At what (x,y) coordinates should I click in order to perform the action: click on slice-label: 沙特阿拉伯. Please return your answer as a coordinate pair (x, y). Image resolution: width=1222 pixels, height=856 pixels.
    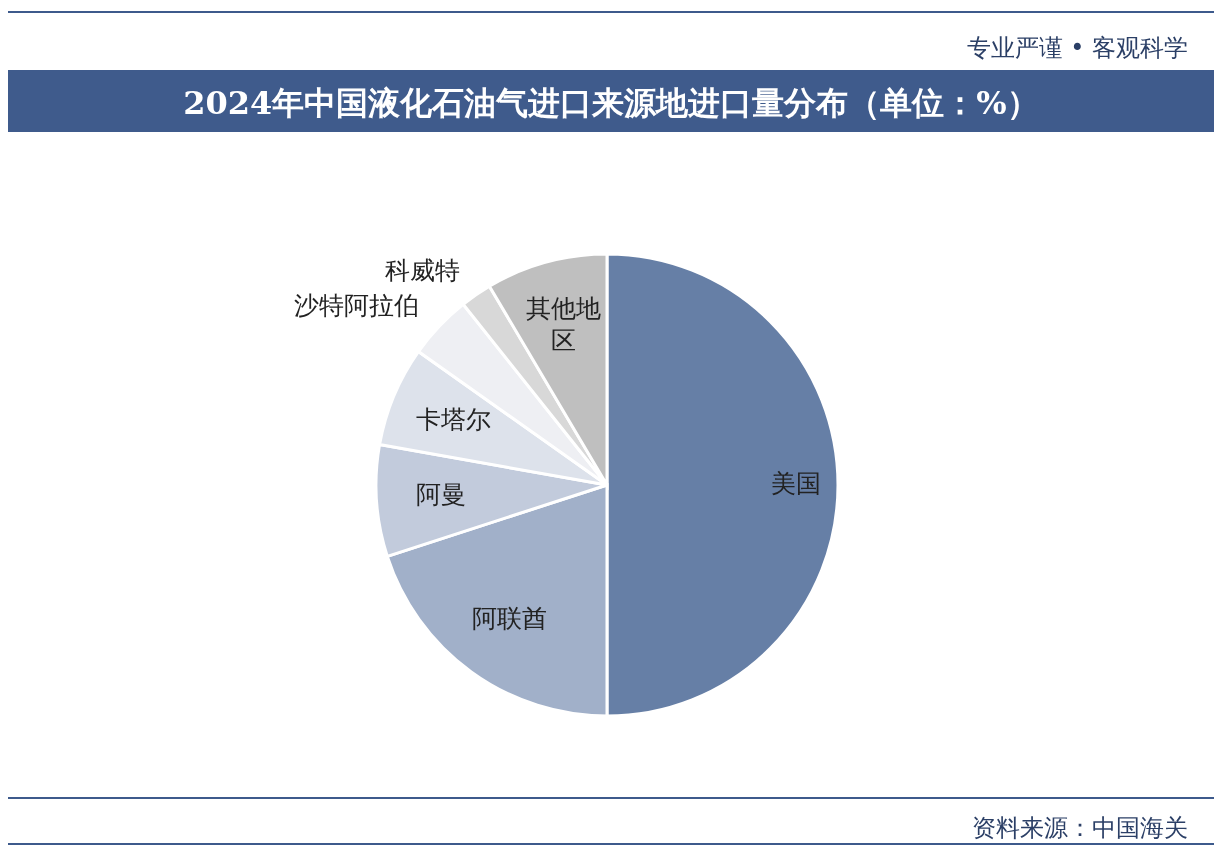
    Looking at the image, I should click on (356, 306).